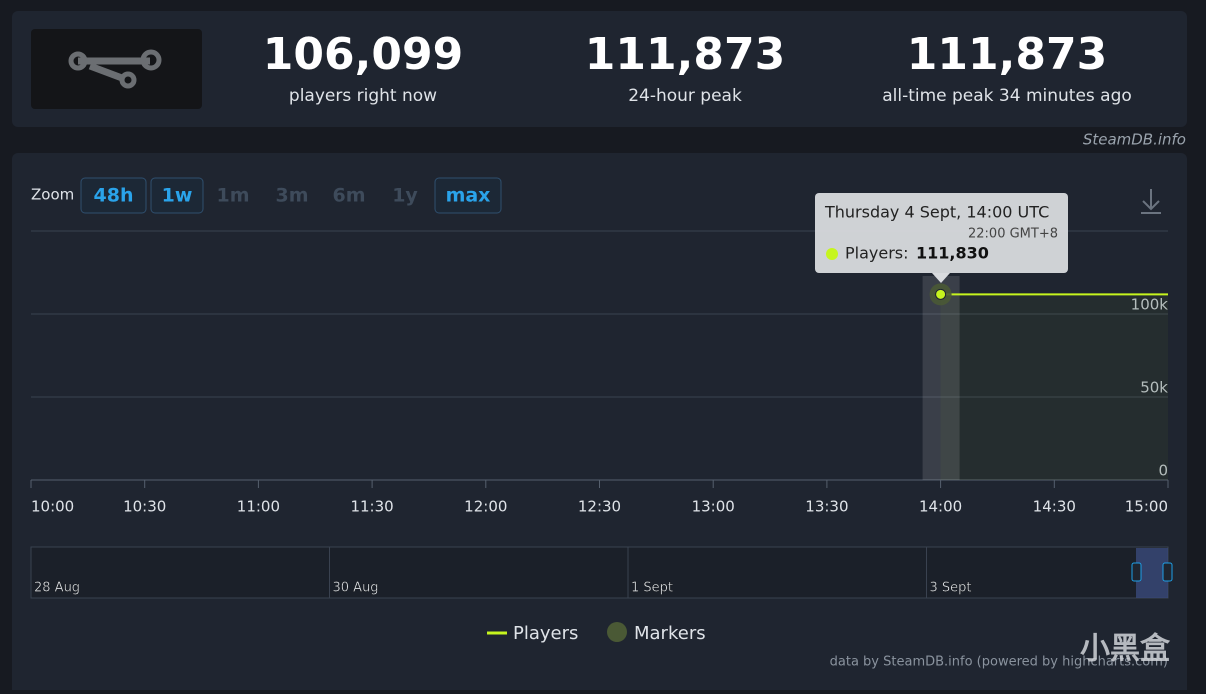 The height and width of the screenshot is (694, 1206). What do you see at coordinates (877, 253) in the screenshot?
I see `tooltip-series: Players:` at bounding box center [877, 253].